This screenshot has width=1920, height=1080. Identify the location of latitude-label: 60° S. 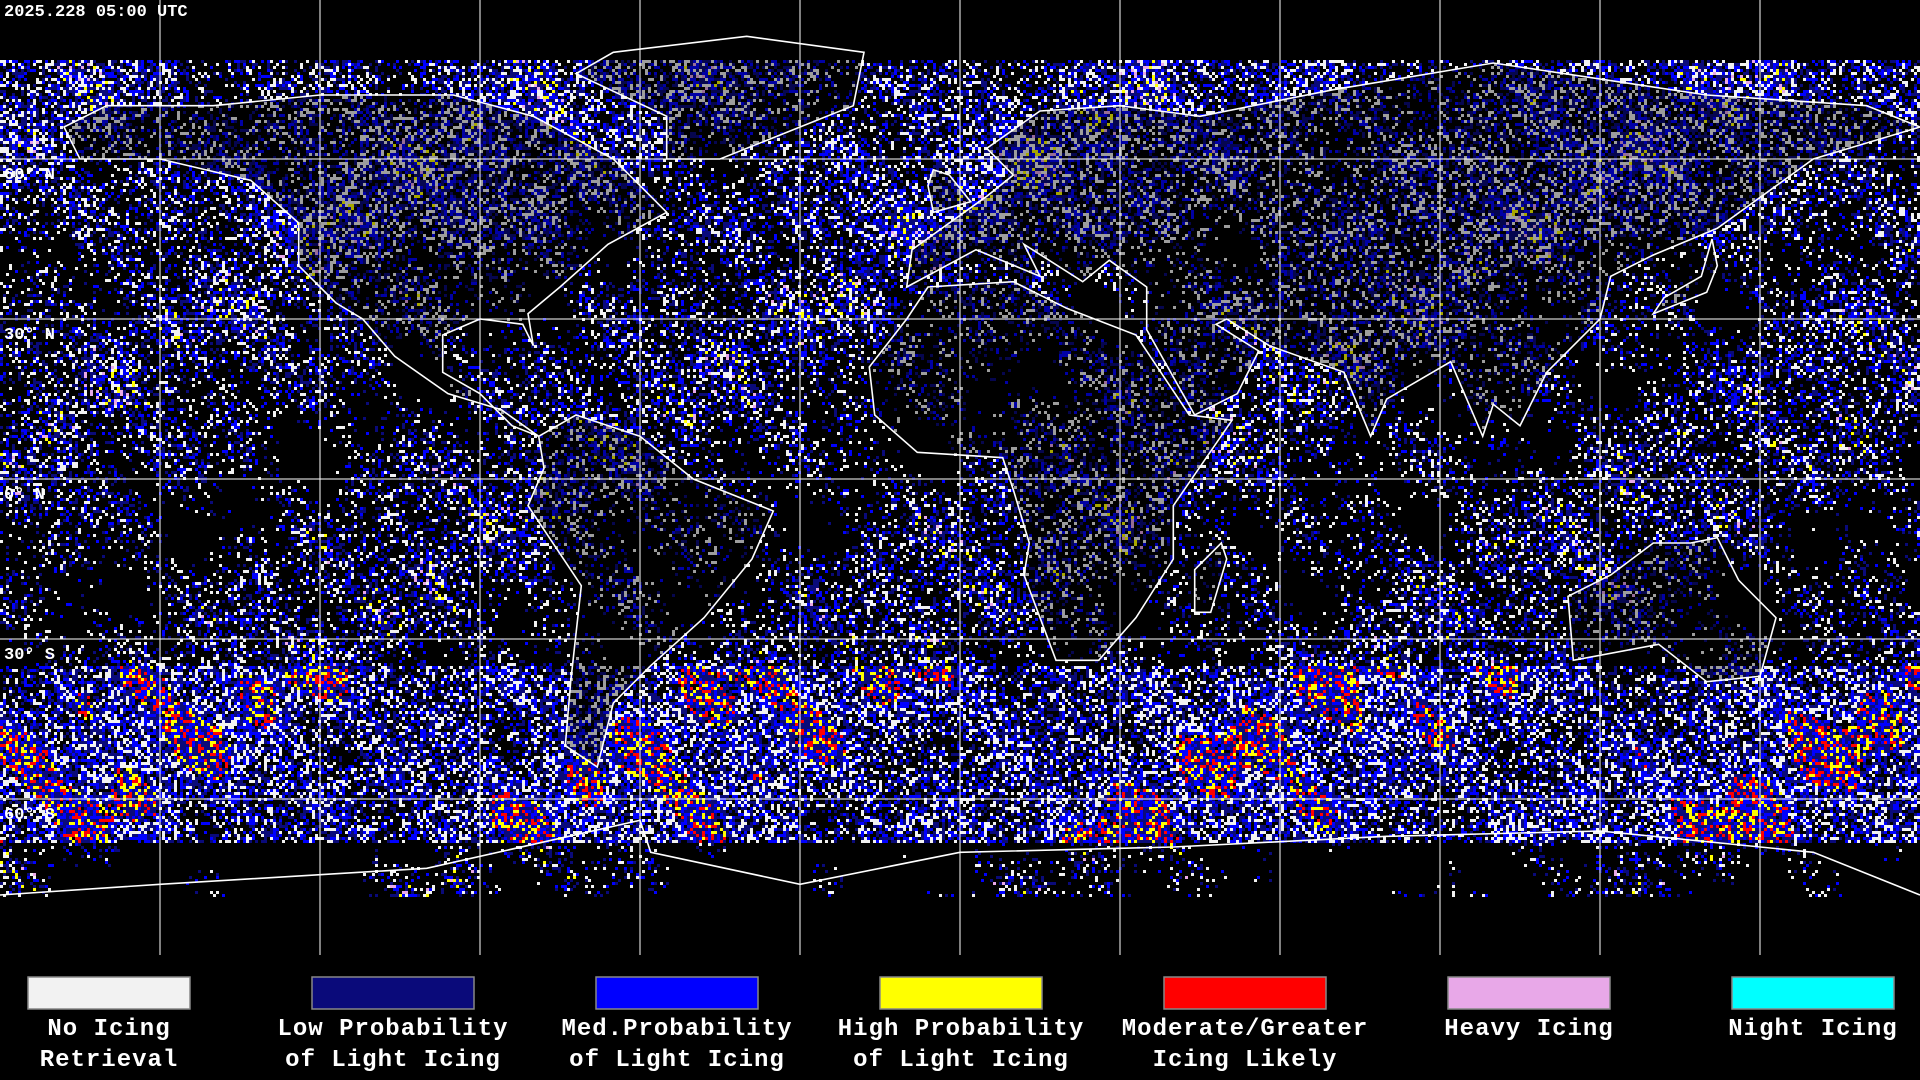
(29, 815).